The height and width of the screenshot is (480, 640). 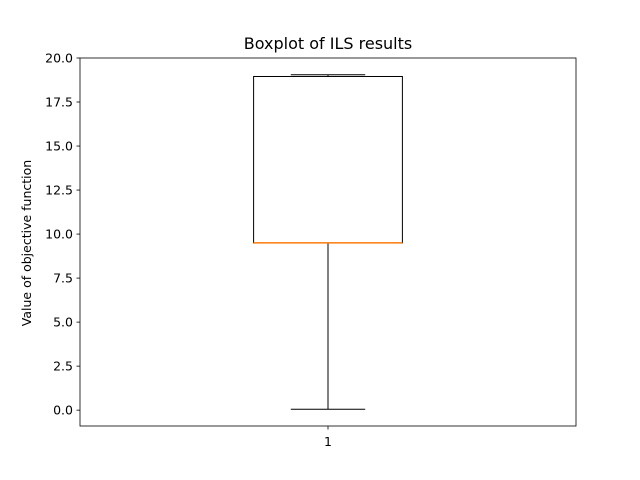 I want to click on y-tick-label: 7.5, so click(x=63, y=278).